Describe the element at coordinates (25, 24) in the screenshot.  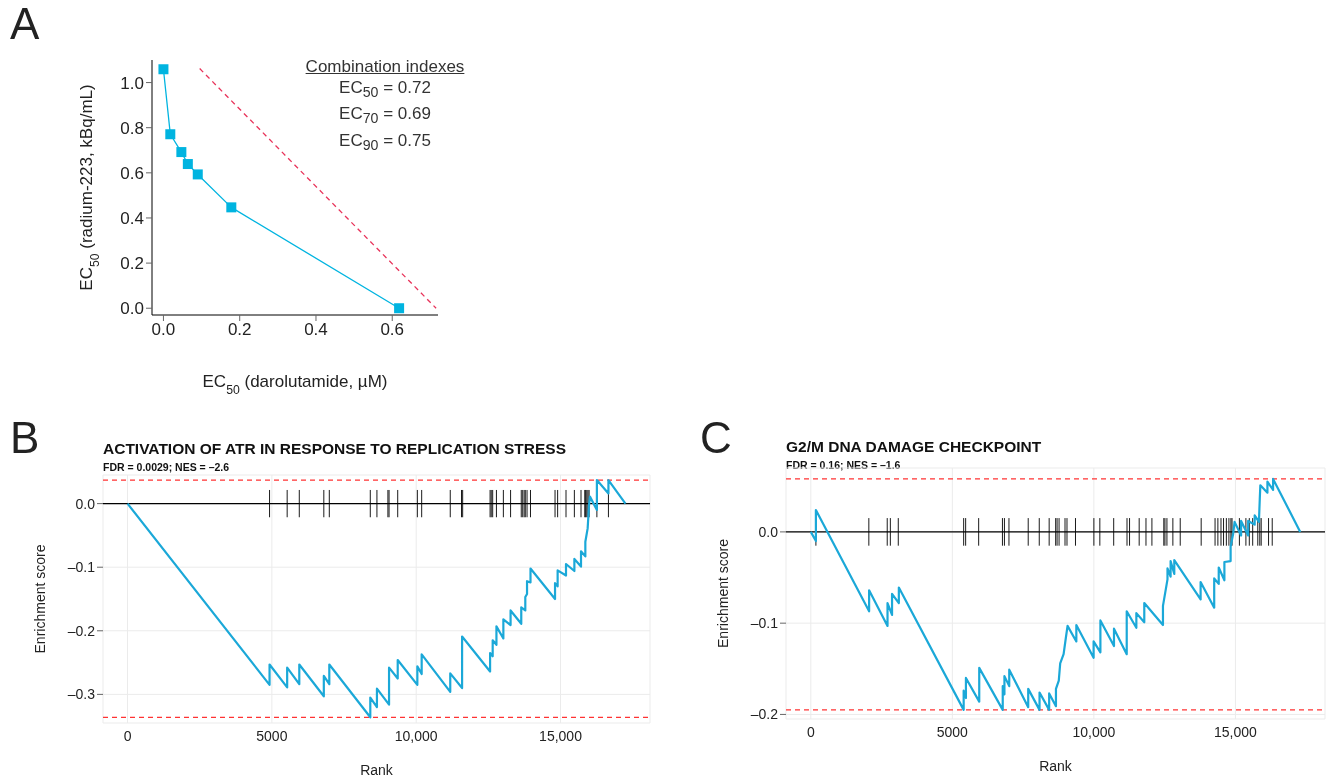
I see `text: A` at that location.